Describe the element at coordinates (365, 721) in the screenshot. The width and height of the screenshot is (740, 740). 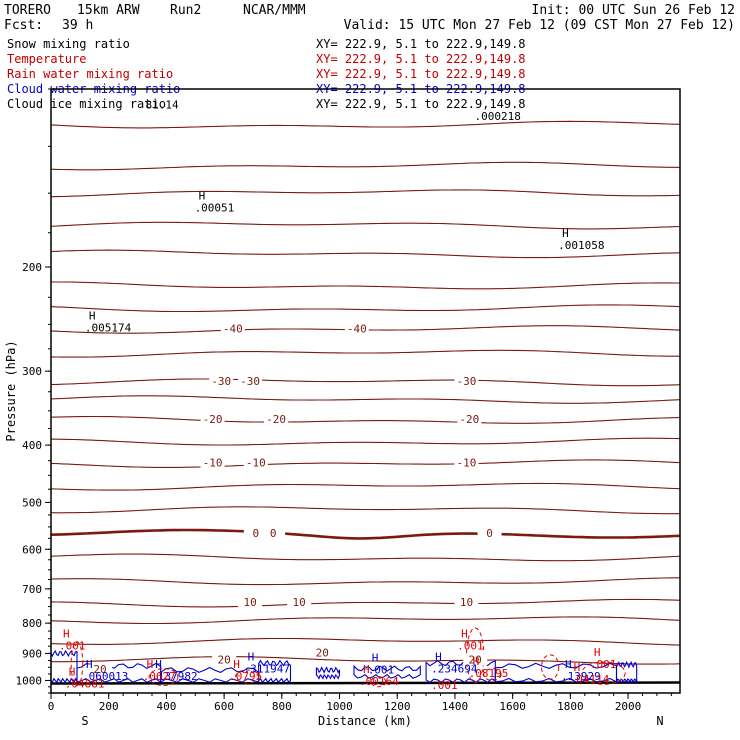
I see `x-axis-label: Distance (km)` at that location.